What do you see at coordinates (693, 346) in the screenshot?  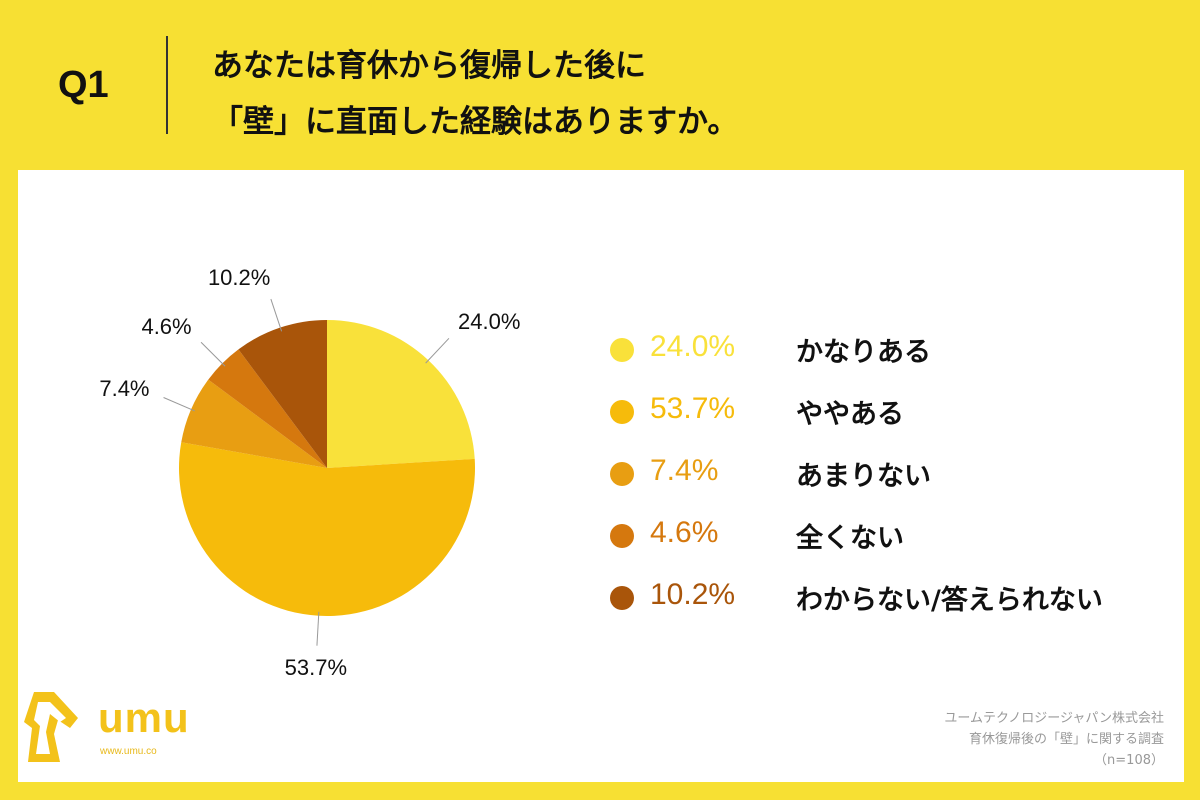 I see `legend-percent: 24.0%` at bounding box center [693, 346].